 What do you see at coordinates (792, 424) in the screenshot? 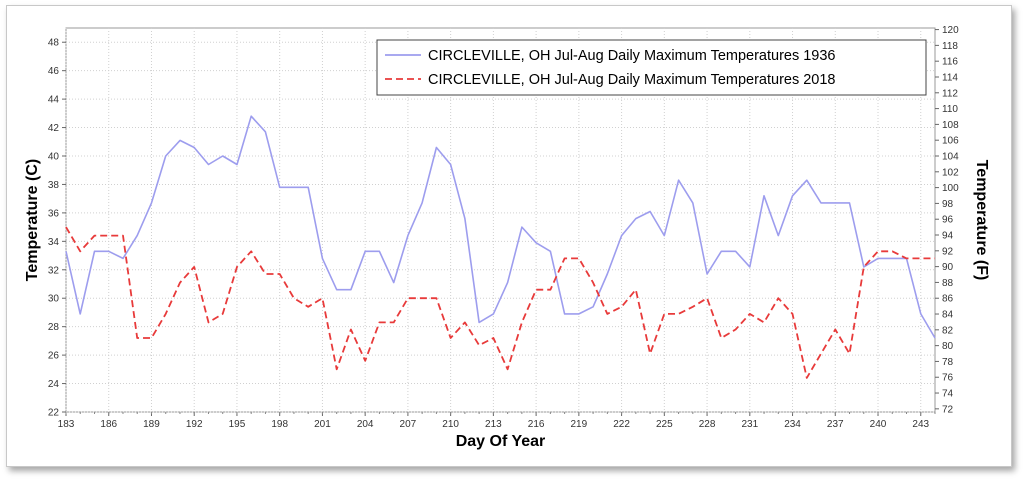
I see `x-tick-label: 234` at bounding box center [792, 424].